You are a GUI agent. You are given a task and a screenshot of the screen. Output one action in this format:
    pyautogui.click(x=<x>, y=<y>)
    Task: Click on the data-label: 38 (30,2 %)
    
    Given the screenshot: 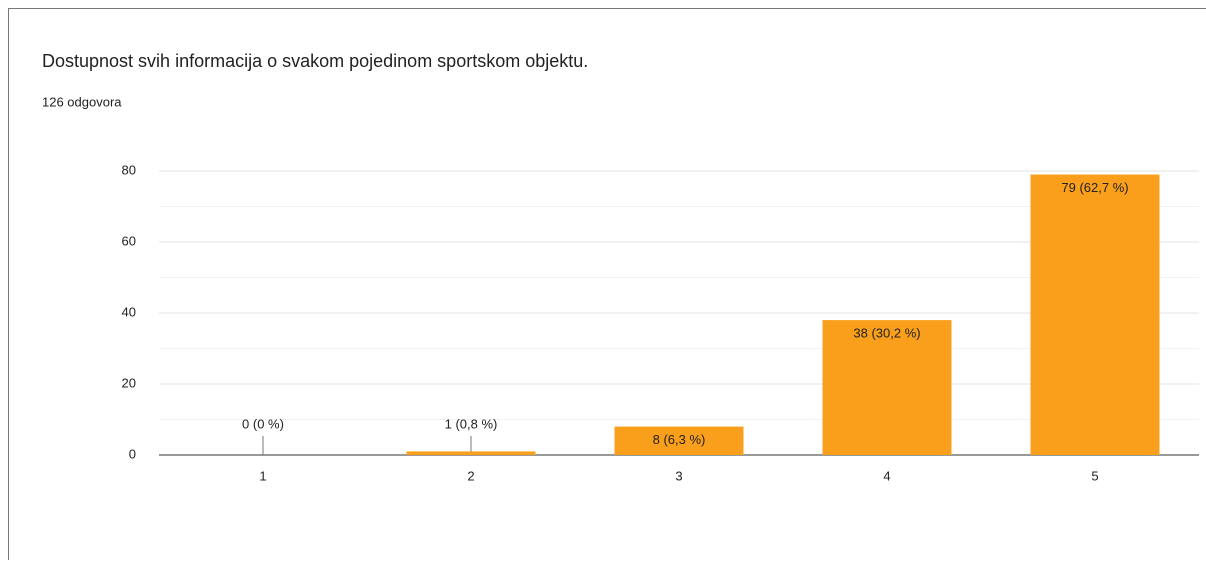 What is the action you would take?
    pyautogui.click(x=886, y=333)
    